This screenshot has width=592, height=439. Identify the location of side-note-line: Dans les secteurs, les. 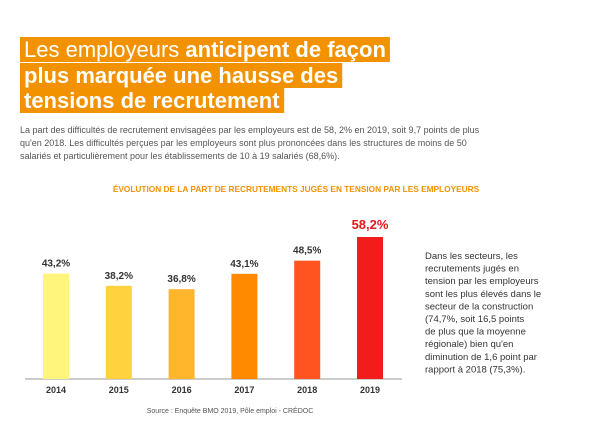
(471, 256).